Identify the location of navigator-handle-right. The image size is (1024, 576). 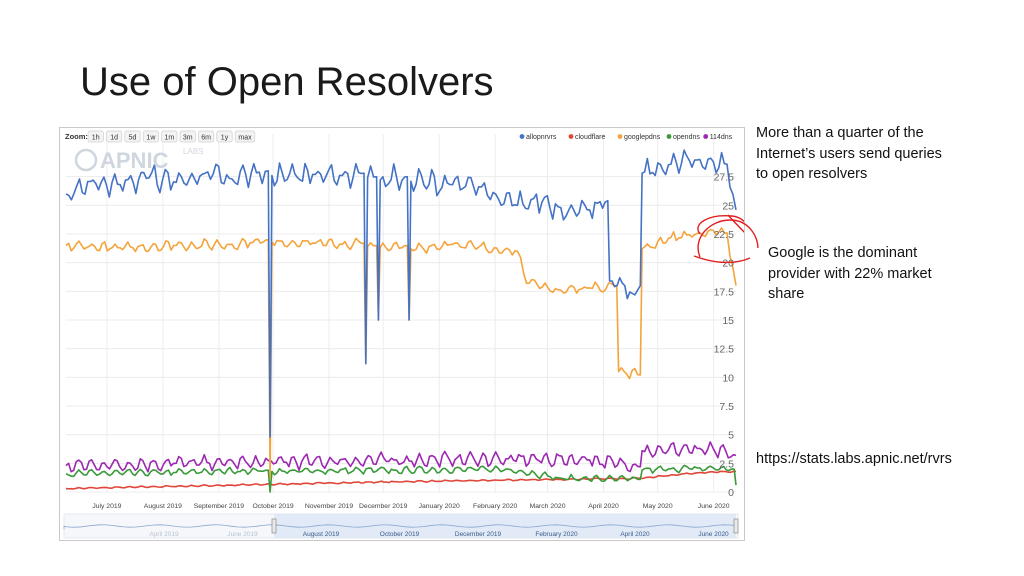
(736, 526).